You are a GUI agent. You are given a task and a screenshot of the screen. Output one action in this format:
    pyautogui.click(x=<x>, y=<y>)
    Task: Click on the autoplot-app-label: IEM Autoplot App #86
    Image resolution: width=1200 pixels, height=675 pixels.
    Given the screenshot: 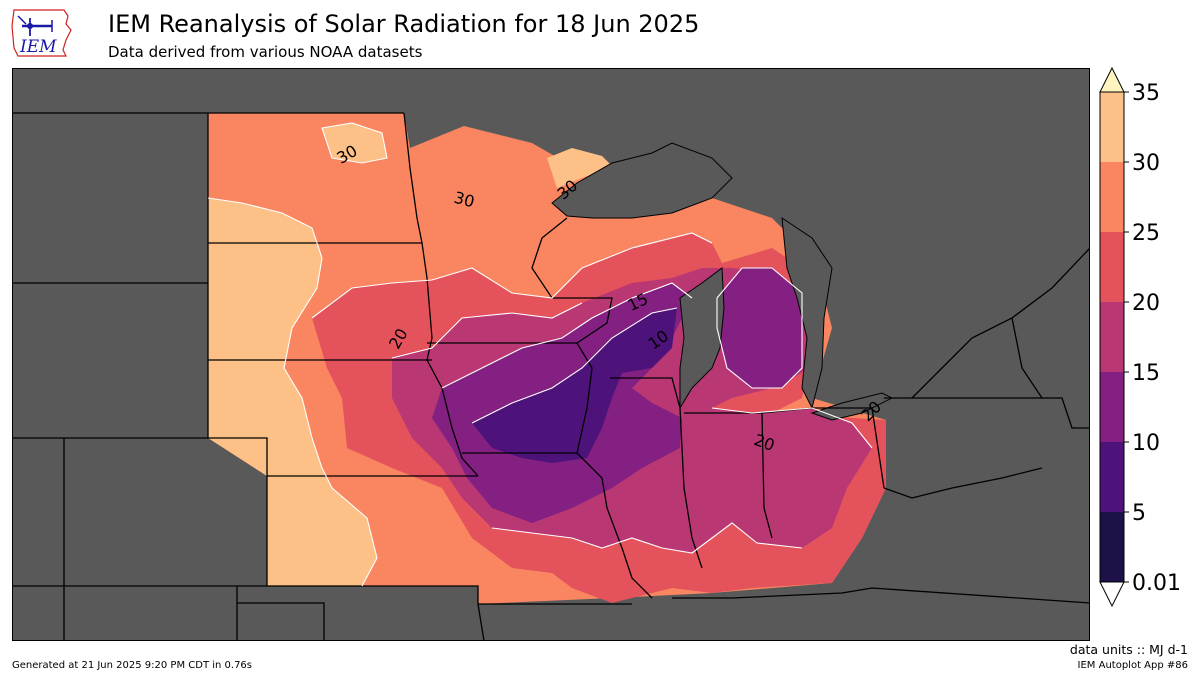 What is the action you would take?
    pyautogui.click(x=1132, y=665)
    